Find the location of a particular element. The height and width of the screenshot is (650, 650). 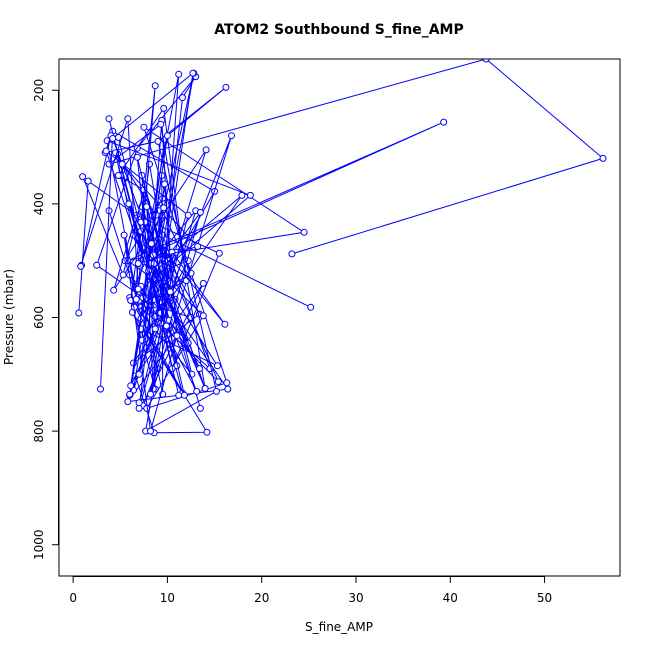

y-axis: 200 400 600 800 1000 is located at coordinates (45, 319).